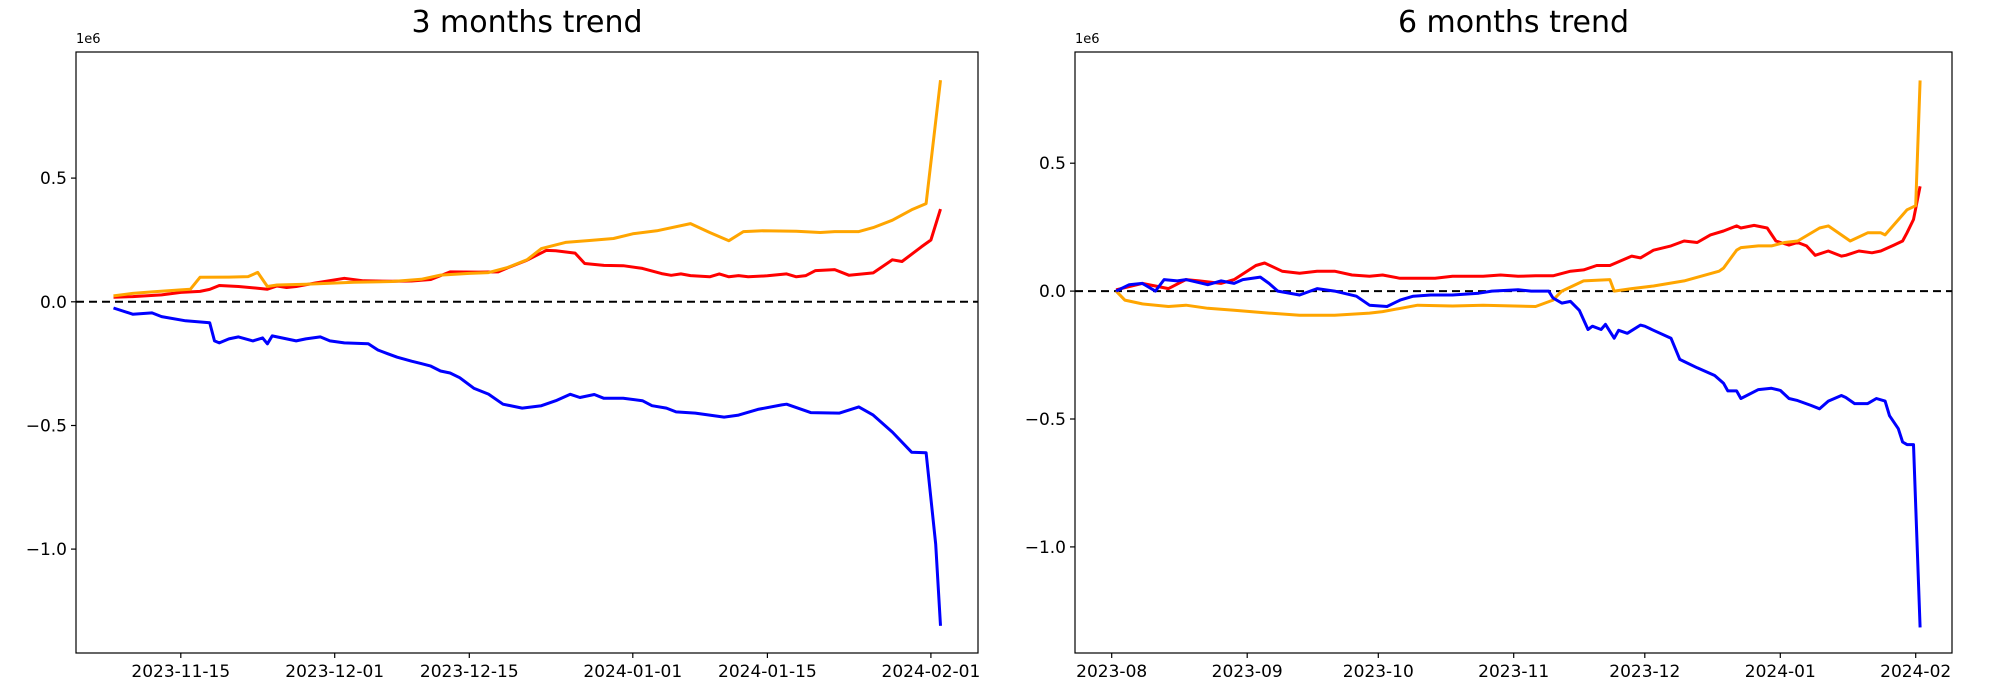 This screenshot has width=2000, height=700. What do you see at coordinates (1087, 39) in the screenshot?
I see `y-axis-offset-label-right: 1e6` at bounding box center [1087, 39].